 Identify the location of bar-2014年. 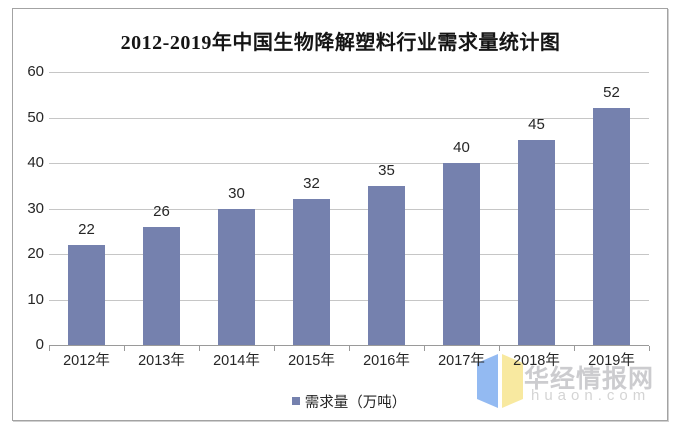
(236, 276).